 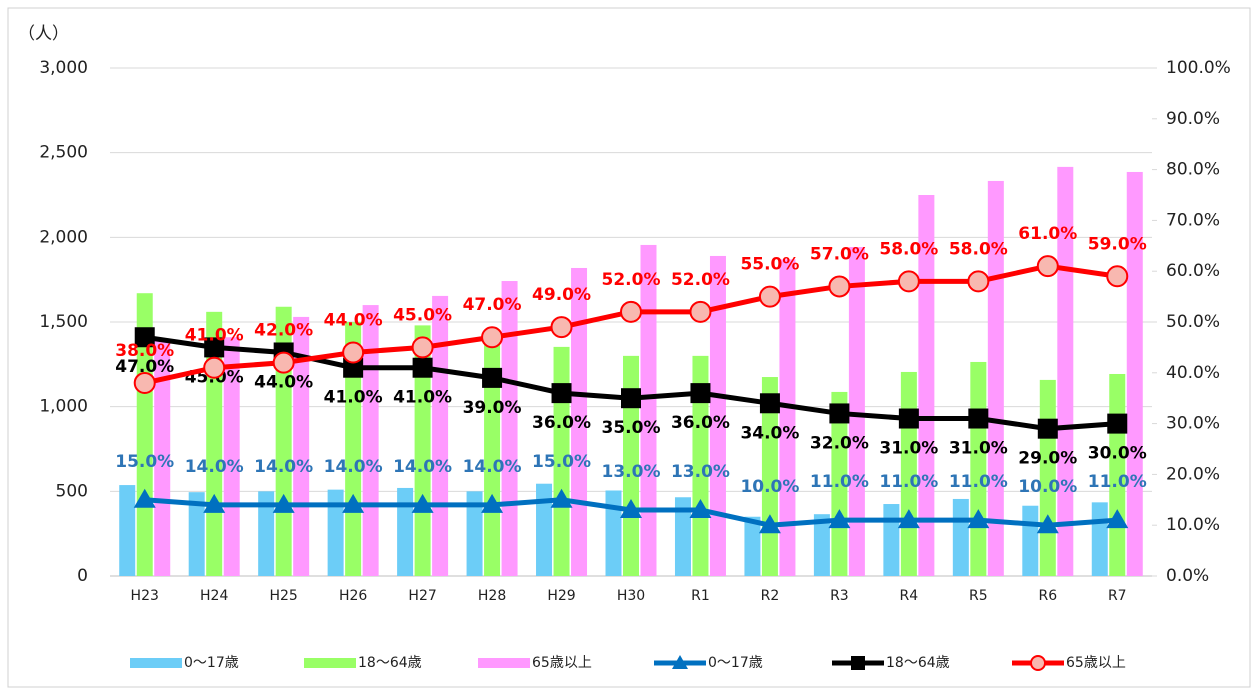 I want to click on x-tick-label: R3, so click(x=839, y=596).